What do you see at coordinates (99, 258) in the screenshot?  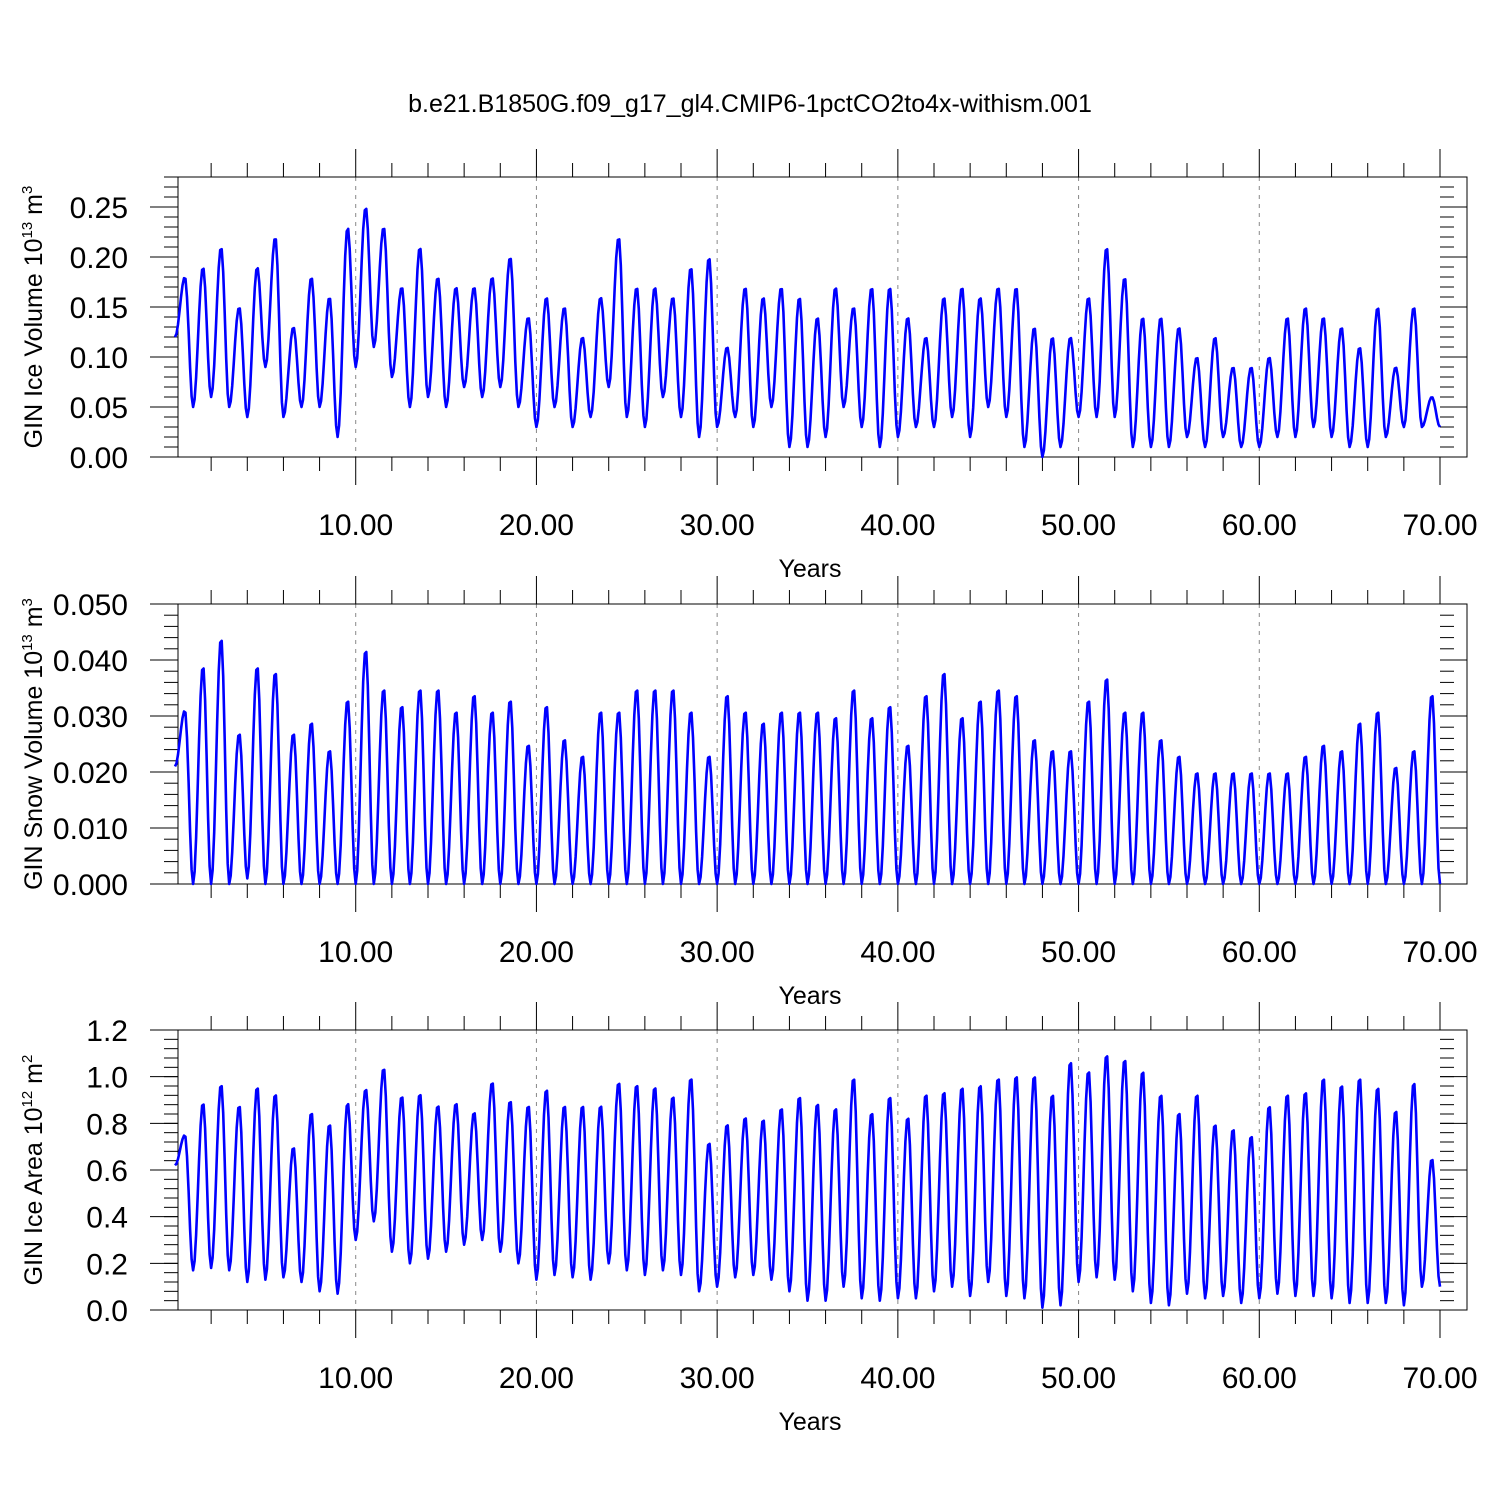 I see `y-tick-label: 0.20` at bounding box center [99, 258].